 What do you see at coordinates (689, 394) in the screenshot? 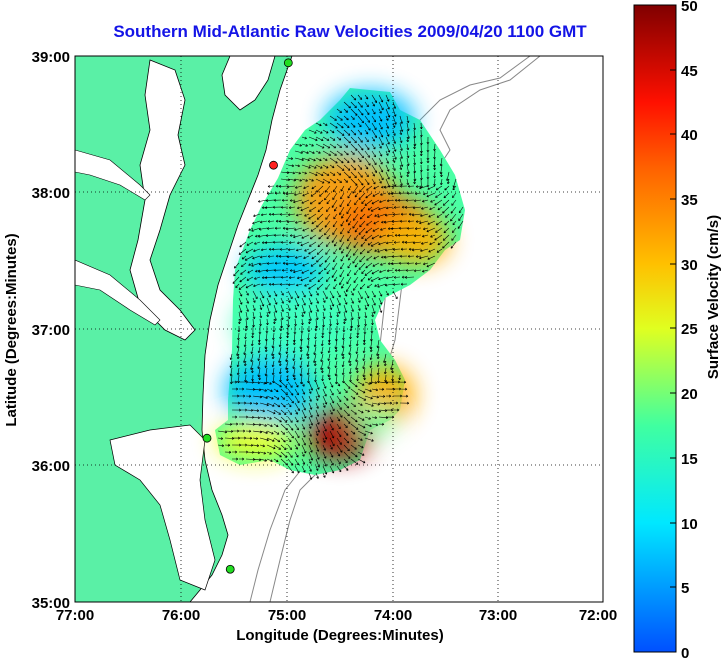
I see `colorbar-tick: 20` at bounding box center [689, 394].